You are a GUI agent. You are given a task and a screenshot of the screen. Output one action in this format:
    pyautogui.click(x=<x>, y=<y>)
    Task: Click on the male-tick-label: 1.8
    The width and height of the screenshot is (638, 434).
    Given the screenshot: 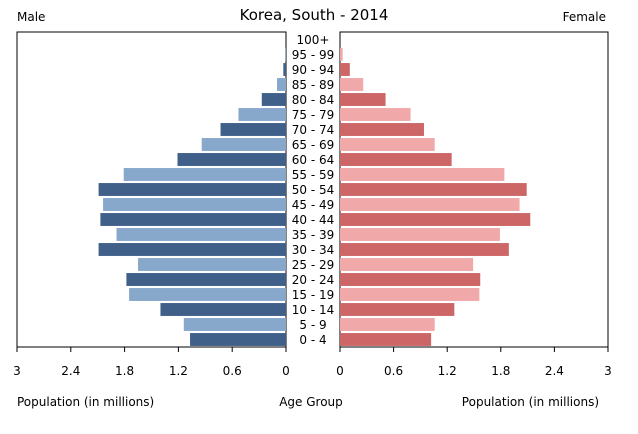 What is the action you would take?
    pyautogui.click(x=124, y=371)
    